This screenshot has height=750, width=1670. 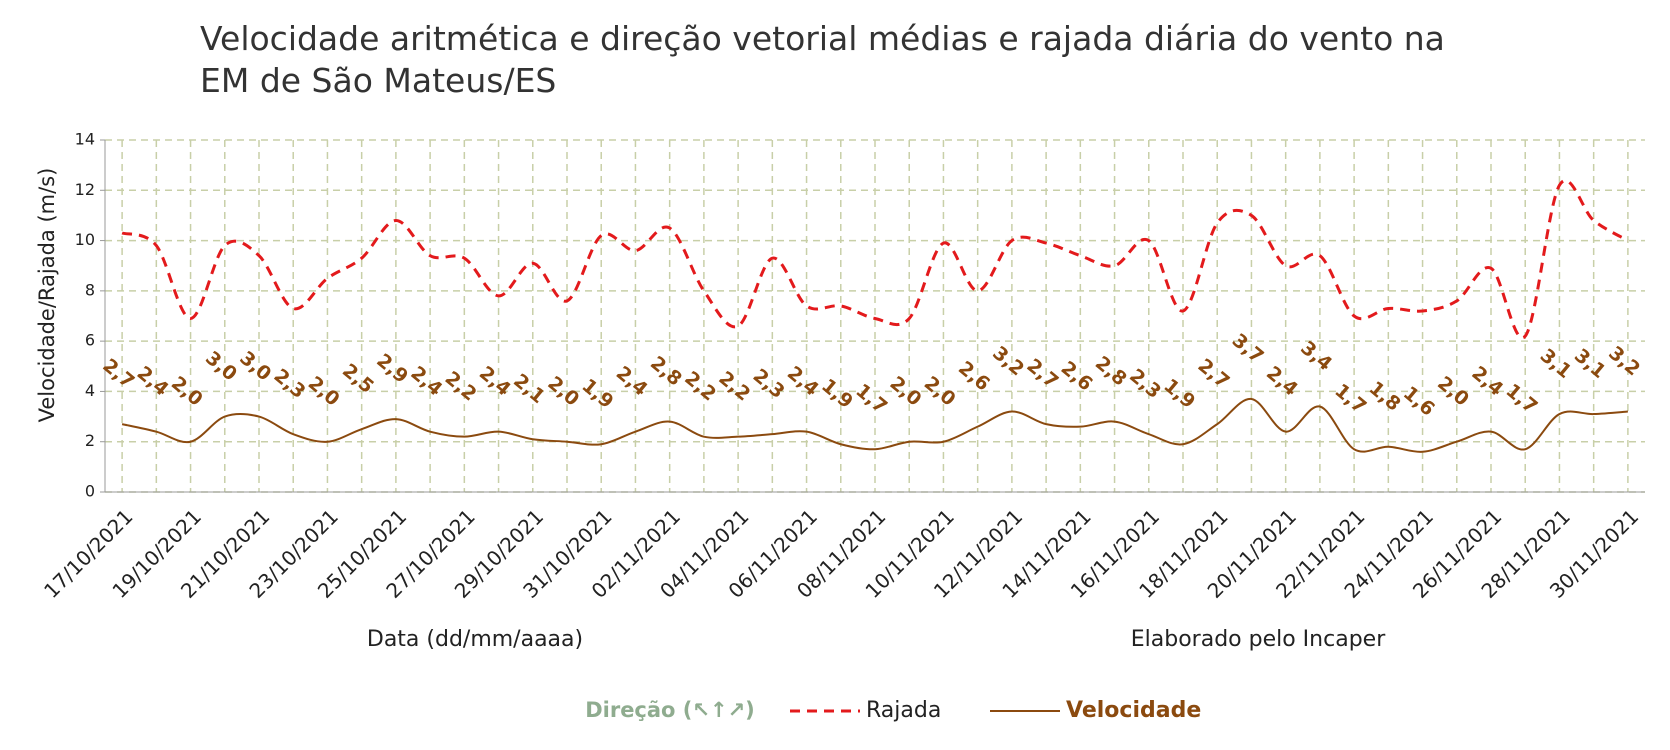 What do you see at coordinates (85, 239) in the screenshot?
I see `y-tick-label: 10` at bounding box center [85, 239].